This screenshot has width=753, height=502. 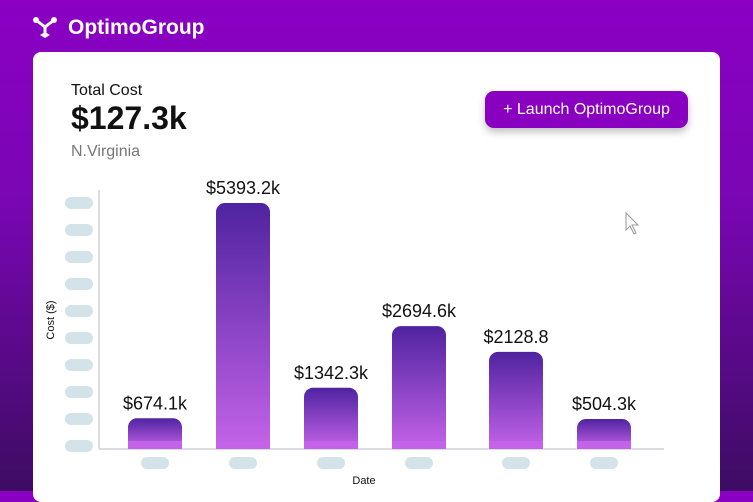 I want to click on app-brand: OptimoGroup, so click(x=118, y=28).